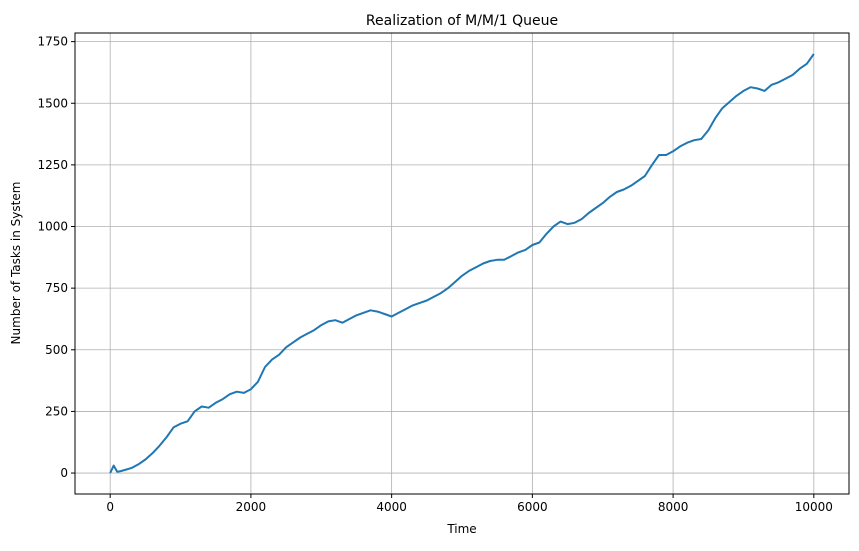 The image size is (859, 551). Describe the element at coordinates (56, 350) in the screenshot. I see `y-tick-label: 500` at that location.